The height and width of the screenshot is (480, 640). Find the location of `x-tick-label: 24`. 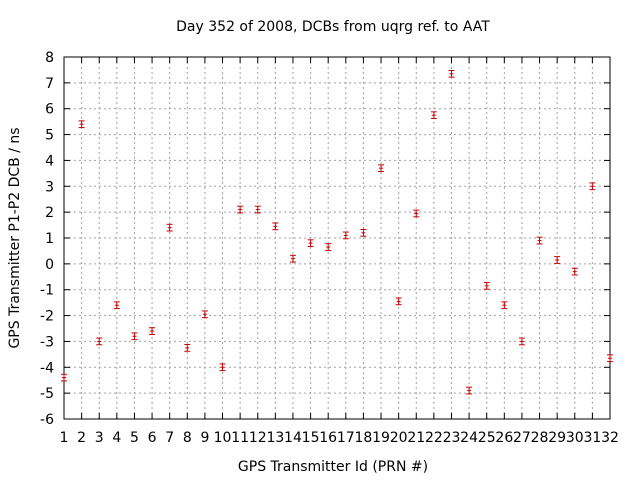

x-tick-label: 24 is located at coordinates (469, 438).